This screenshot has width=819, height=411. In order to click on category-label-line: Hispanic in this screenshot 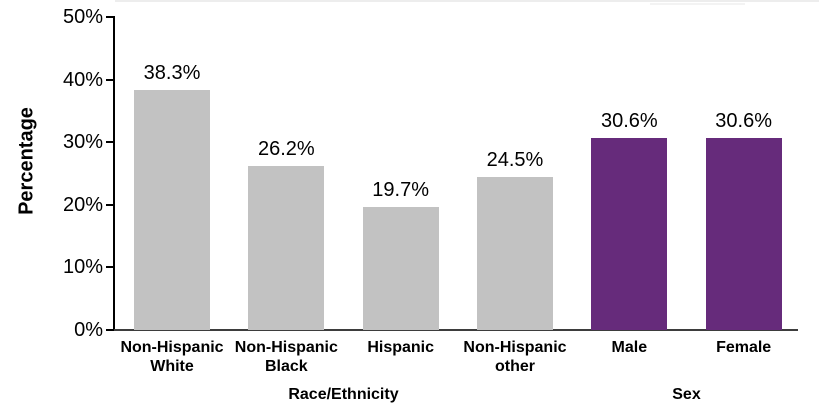, I will do `click(400, 347)`.